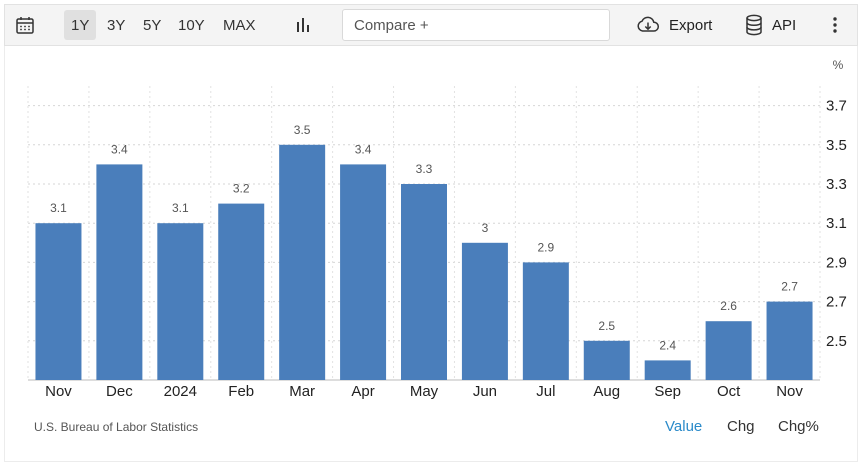 The image size is (864, 466). I want to click on range-10y-button: 10Y, so click(191, 25).